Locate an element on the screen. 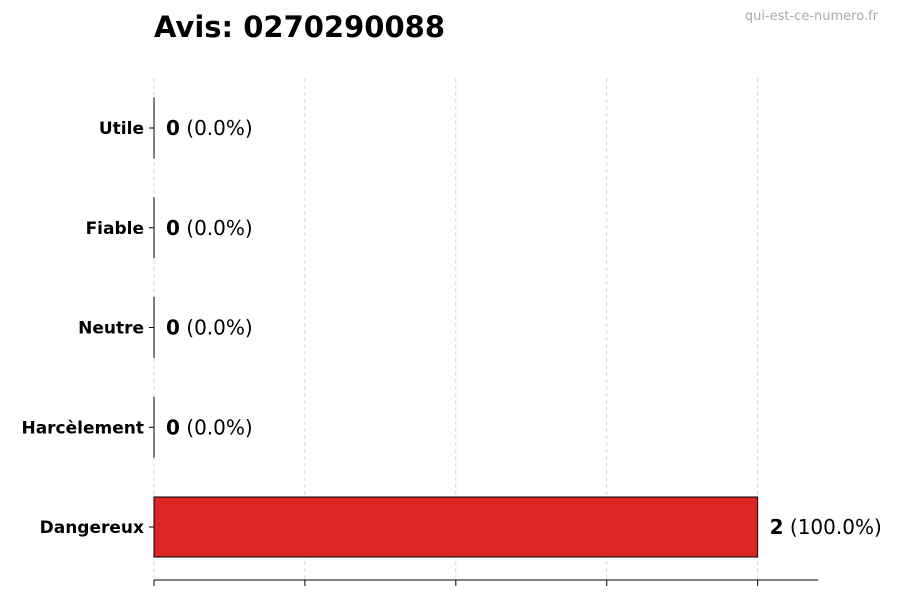 This screenshot has width=900, height=600. y-tick-label: Neutre is located at coordinates (111, 329).